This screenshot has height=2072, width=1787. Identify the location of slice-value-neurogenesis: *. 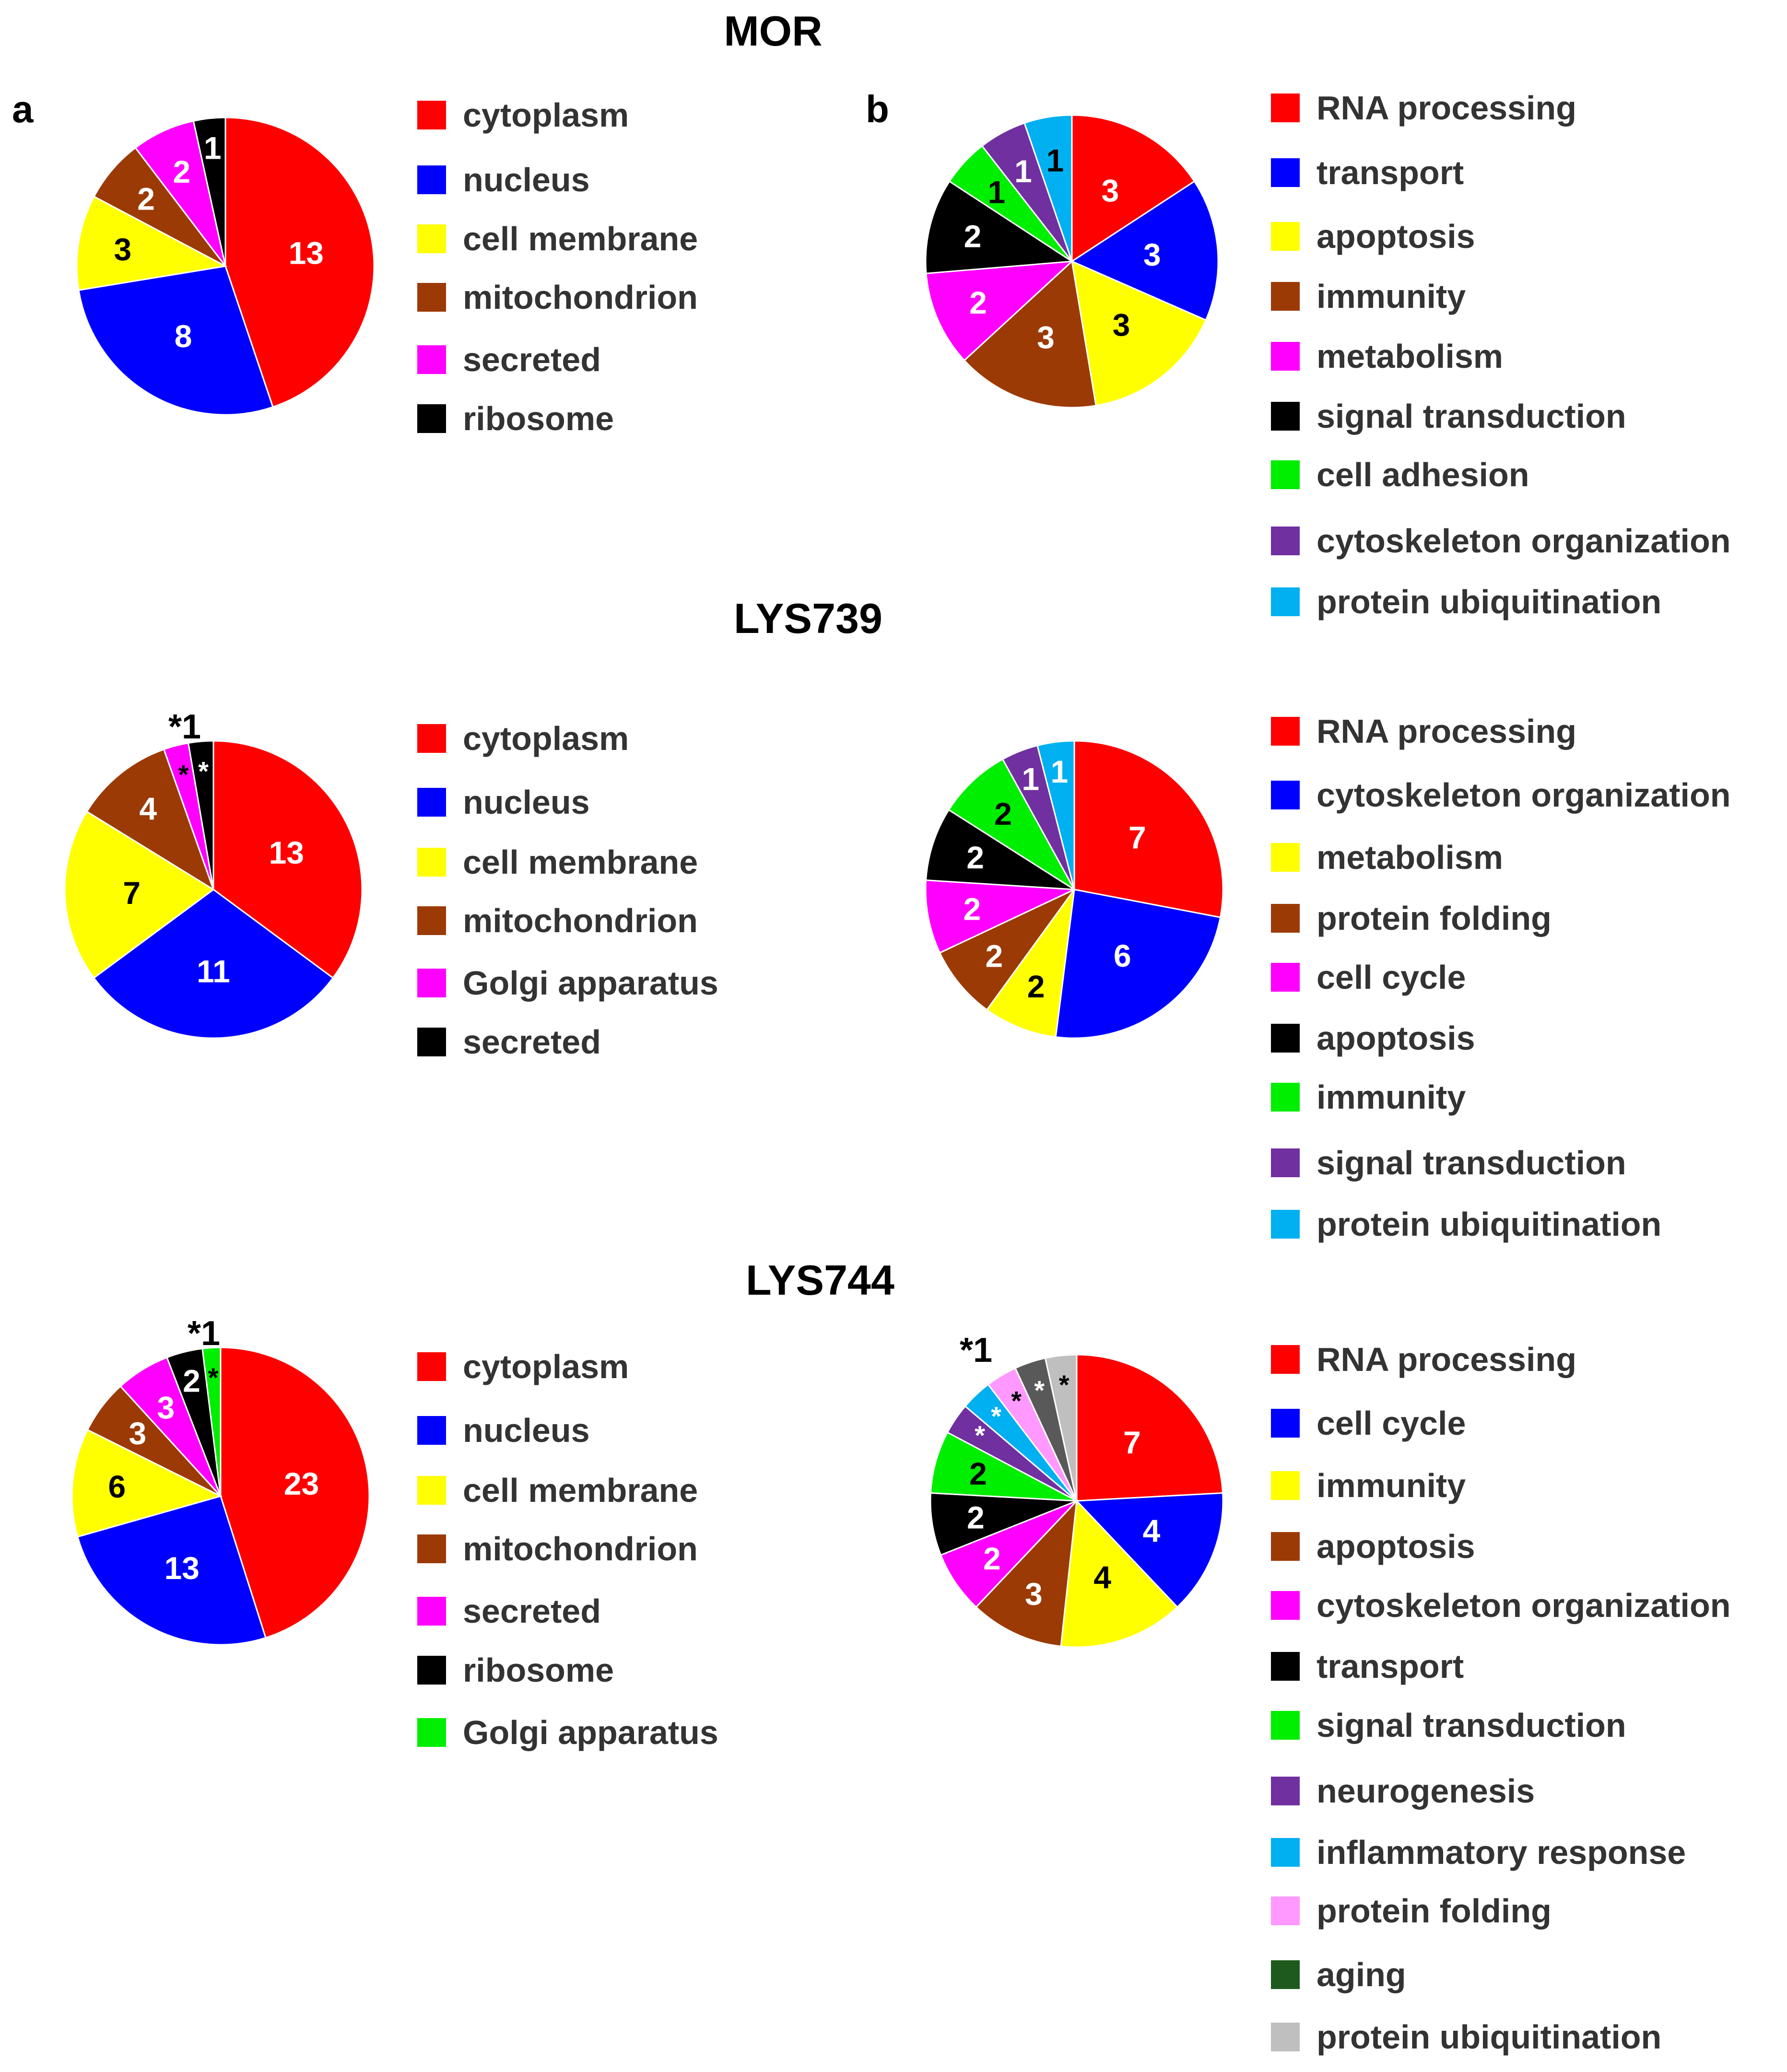
(980, 1435).